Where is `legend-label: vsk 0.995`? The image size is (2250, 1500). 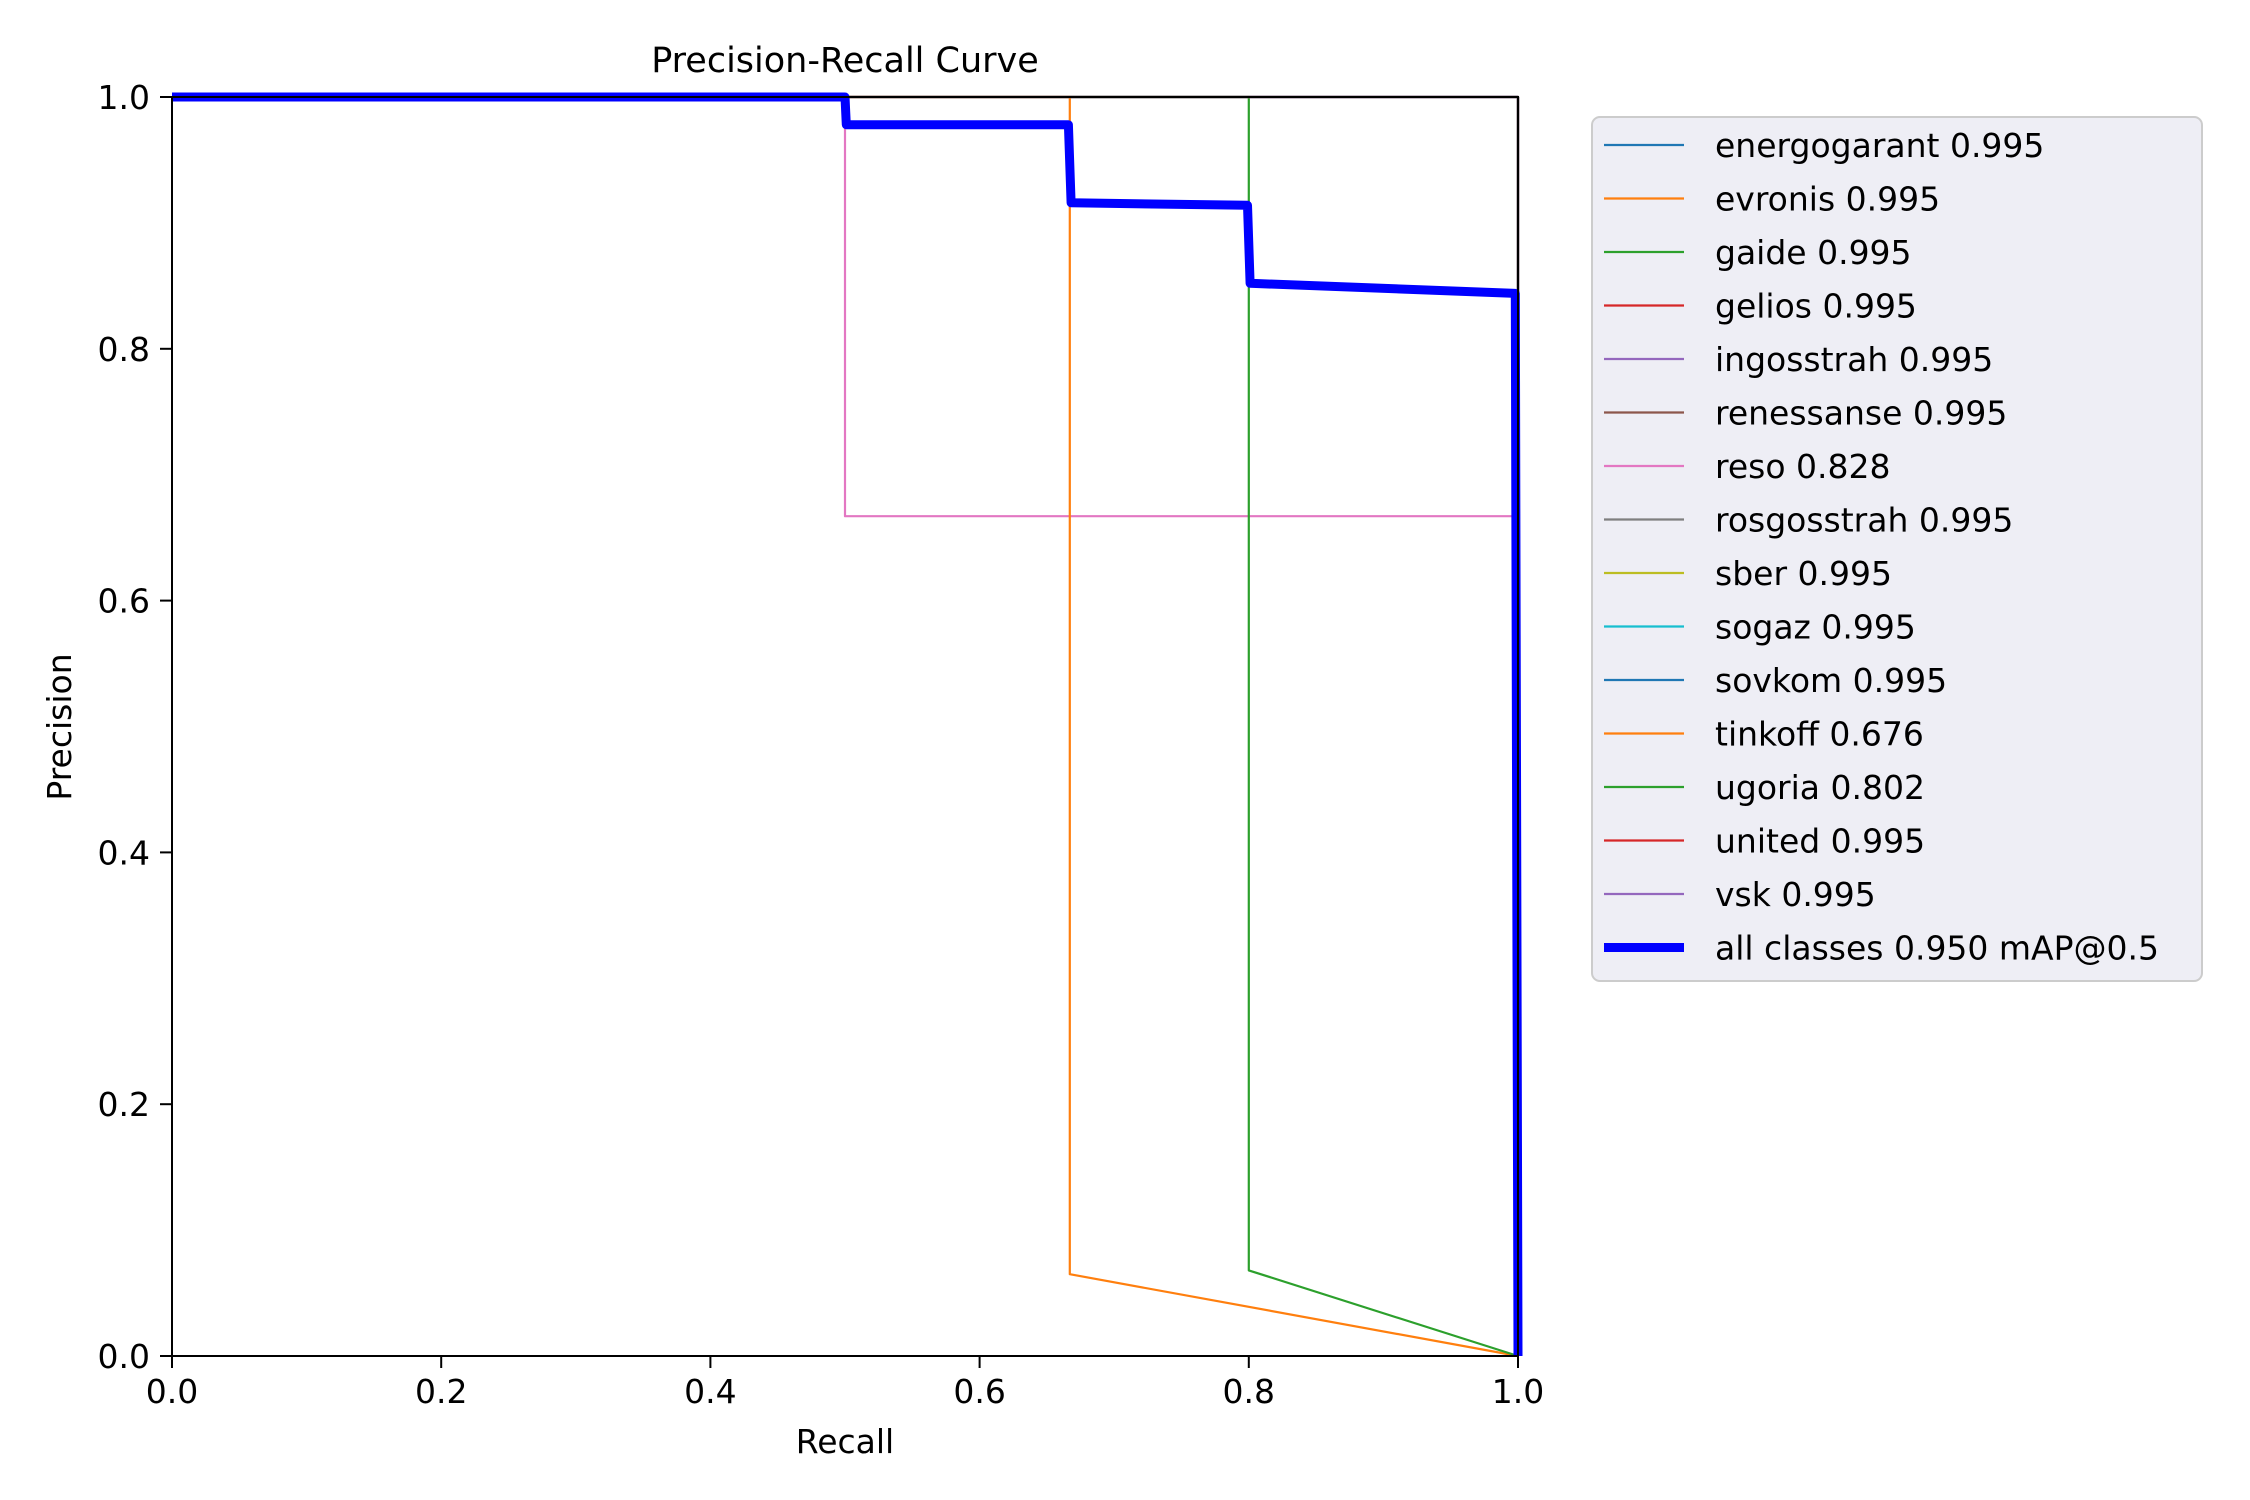 legend-label: vsk 0.995 is located at coordinates (1795, 894).